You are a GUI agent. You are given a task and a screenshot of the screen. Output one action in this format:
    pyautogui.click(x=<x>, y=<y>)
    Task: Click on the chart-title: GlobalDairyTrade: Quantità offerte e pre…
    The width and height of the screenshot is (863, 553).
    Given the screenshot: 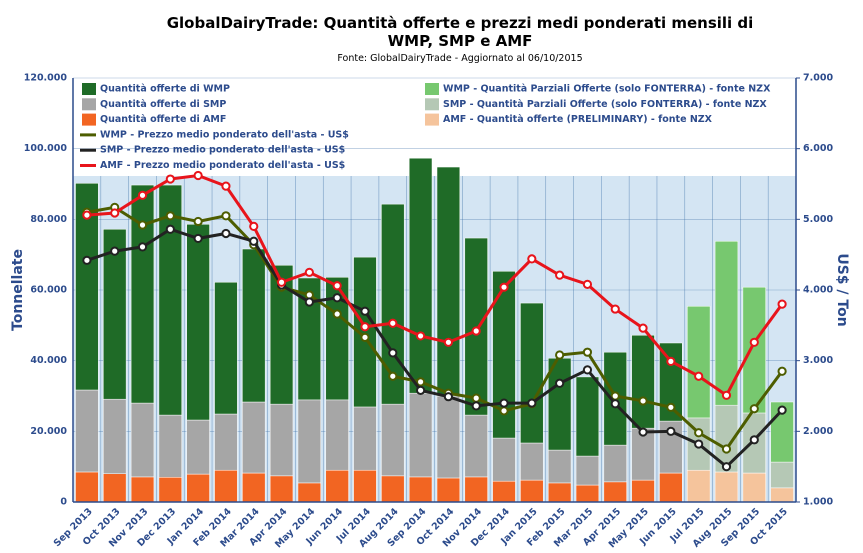 What is the action you would take?
    pyautogui.click(x=460, y=32)
    